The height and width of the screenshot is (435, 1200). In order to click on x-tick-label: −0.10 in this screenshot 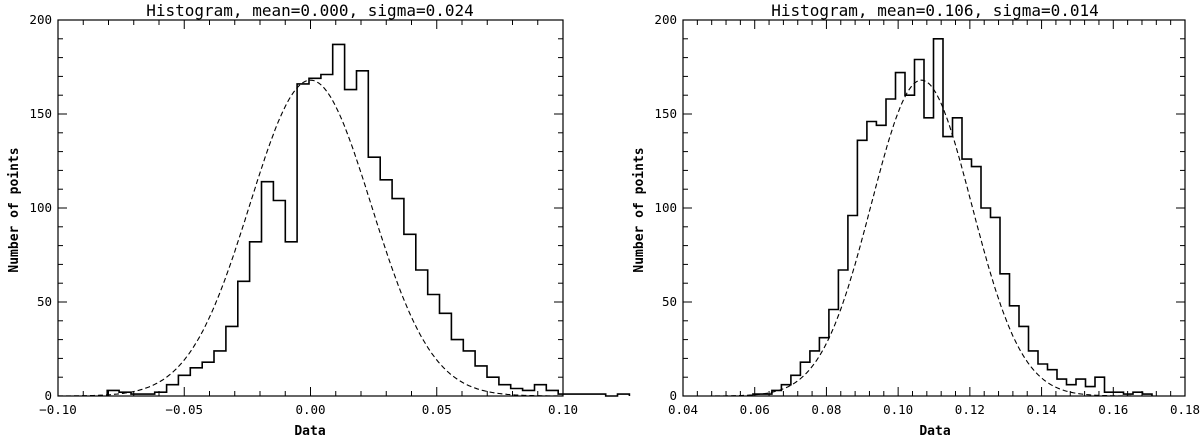, I will do `click(58, 409)`.